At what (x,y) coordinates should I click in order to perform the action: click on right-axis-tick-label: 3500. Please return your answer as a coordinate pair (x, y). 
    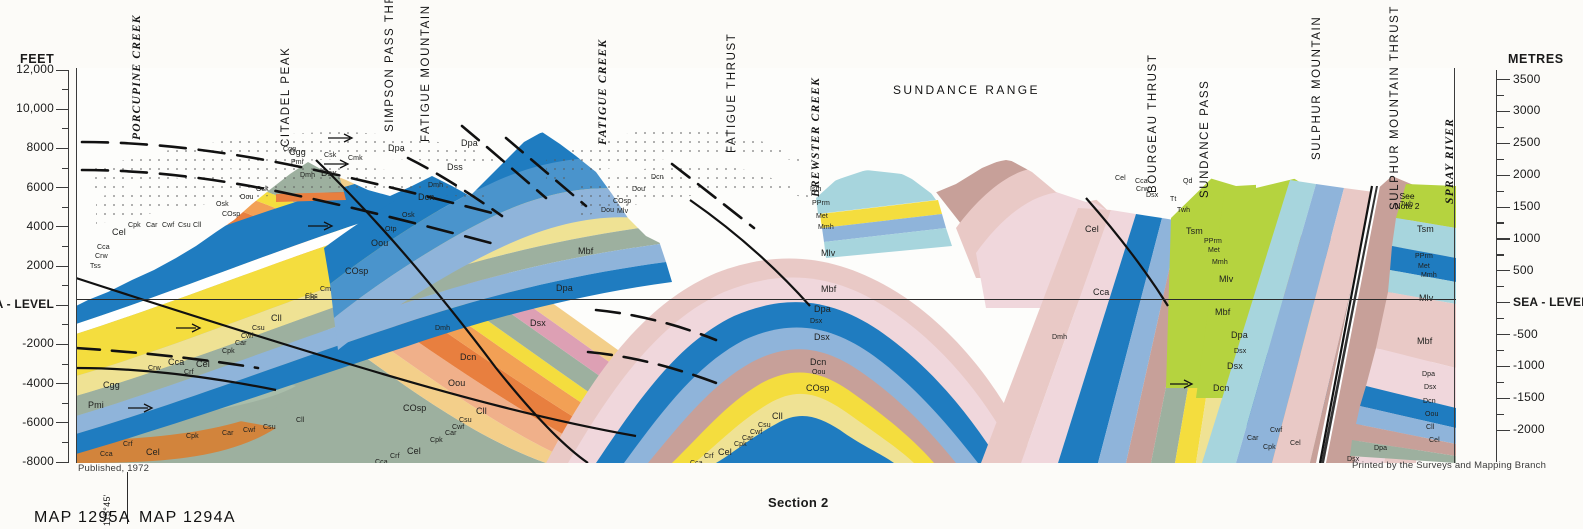
    Looking at the image, I should click on (1527, 78).